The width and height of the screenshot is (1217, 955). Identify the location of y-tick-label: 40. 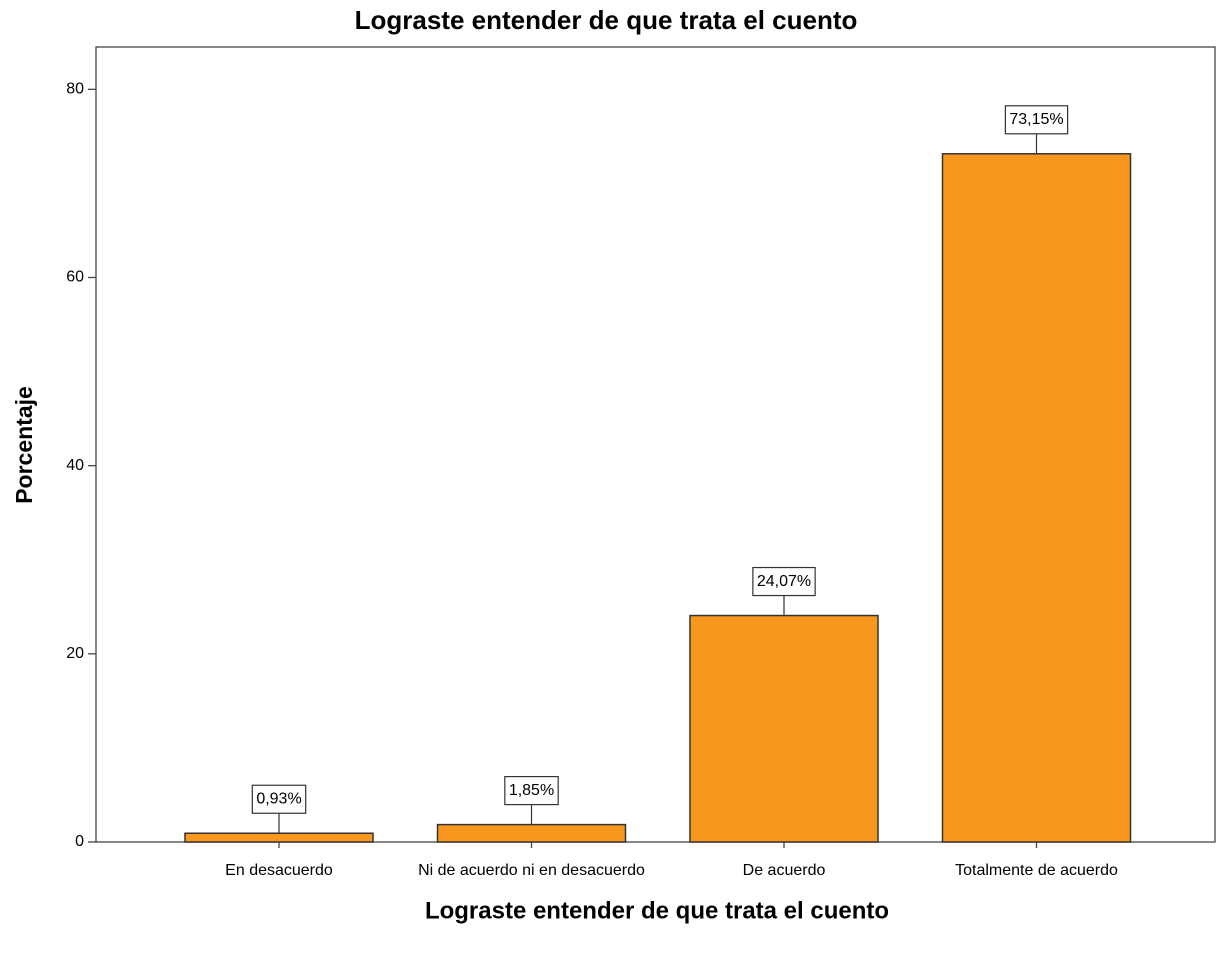
(75, 465).